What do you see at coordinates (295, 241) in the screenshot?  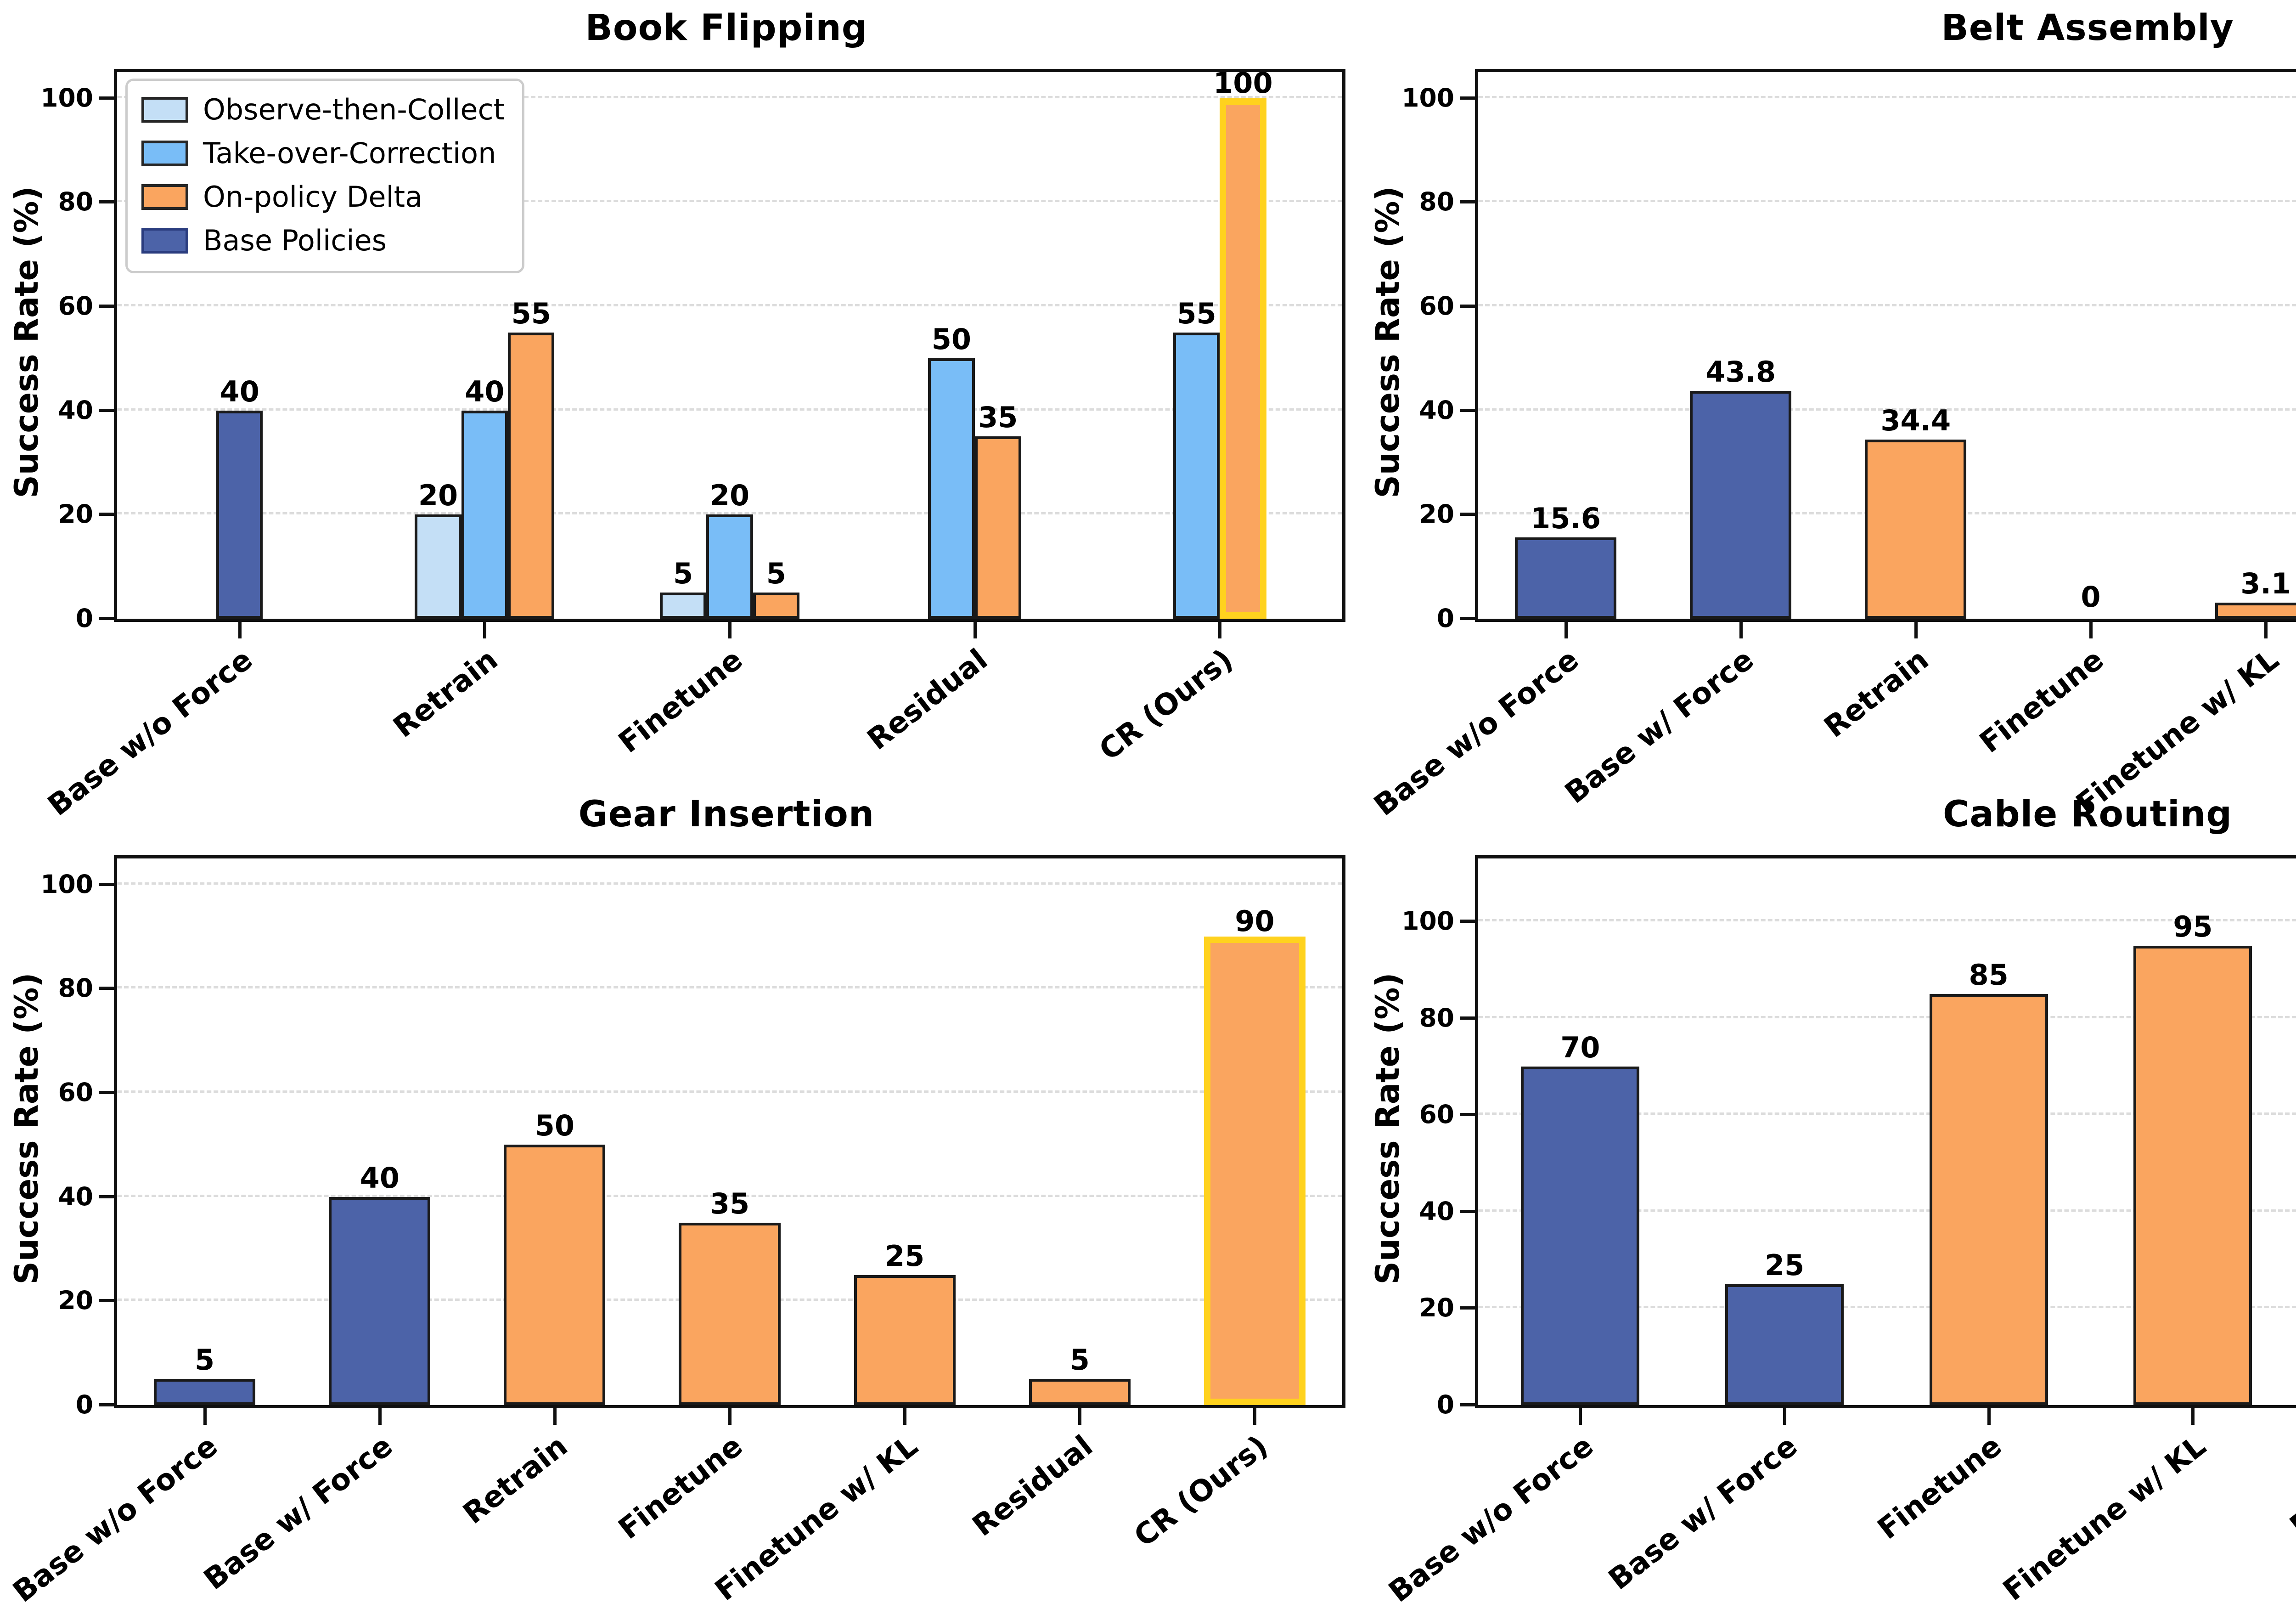 I see `legend-label: Base Policies` at bounding box center [295, 241].